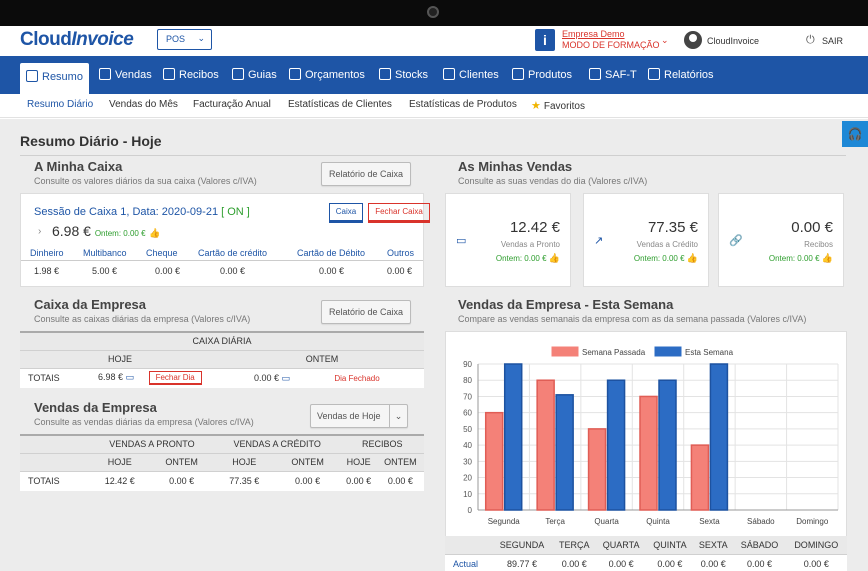 The width and height of the screenshot is (868, 571). I want to click on logout-link: SAIR, so click(833, 41).